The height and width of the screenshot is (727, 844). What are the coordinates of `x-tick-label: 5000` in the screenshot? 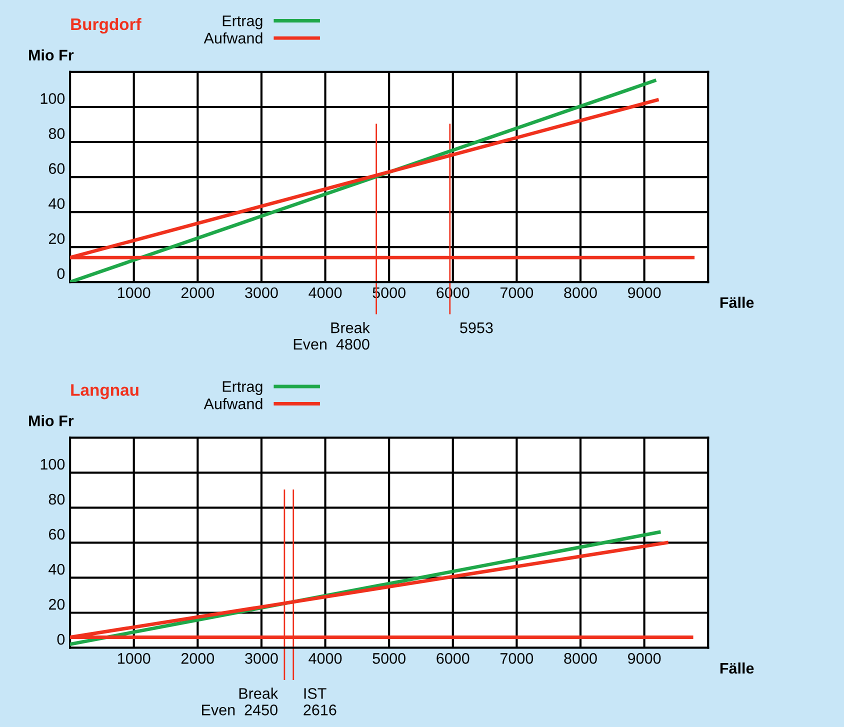 It's located at (389, 658).